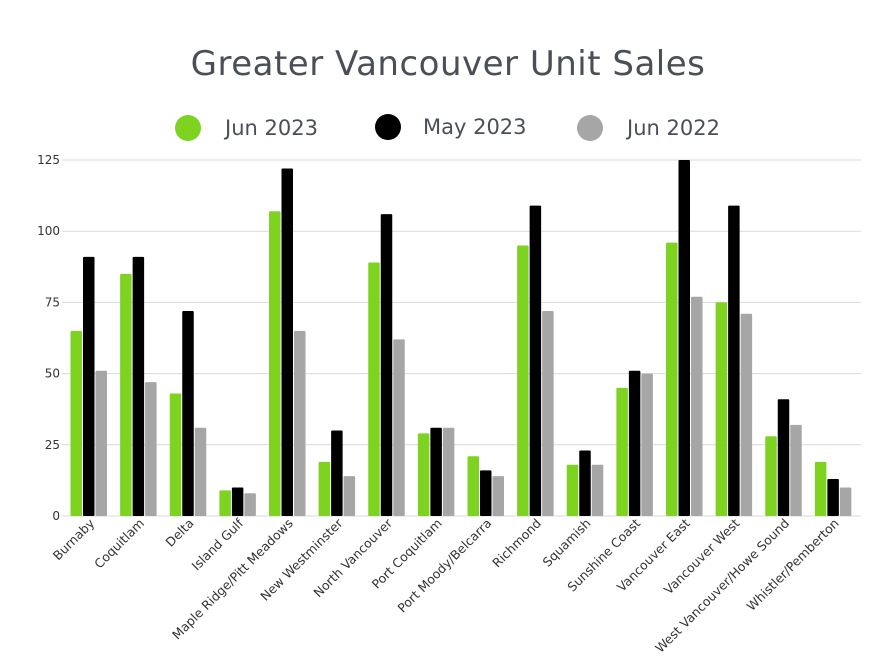  Describe the element at coordinates (179, 533) in the screenshot. I see `x-tick-label: Delta` at that location.